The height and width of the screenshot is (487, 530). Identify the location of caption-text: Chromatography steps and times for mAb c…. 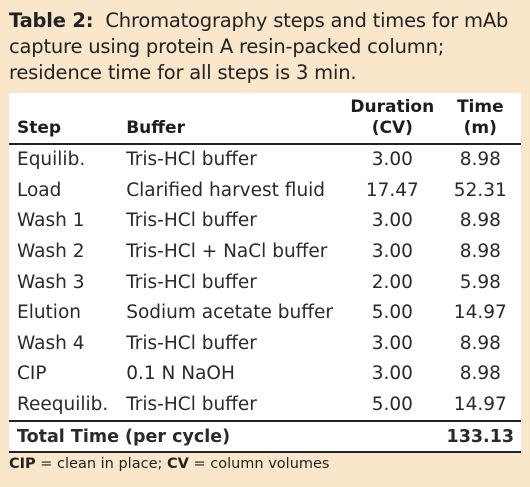
(259, 46).